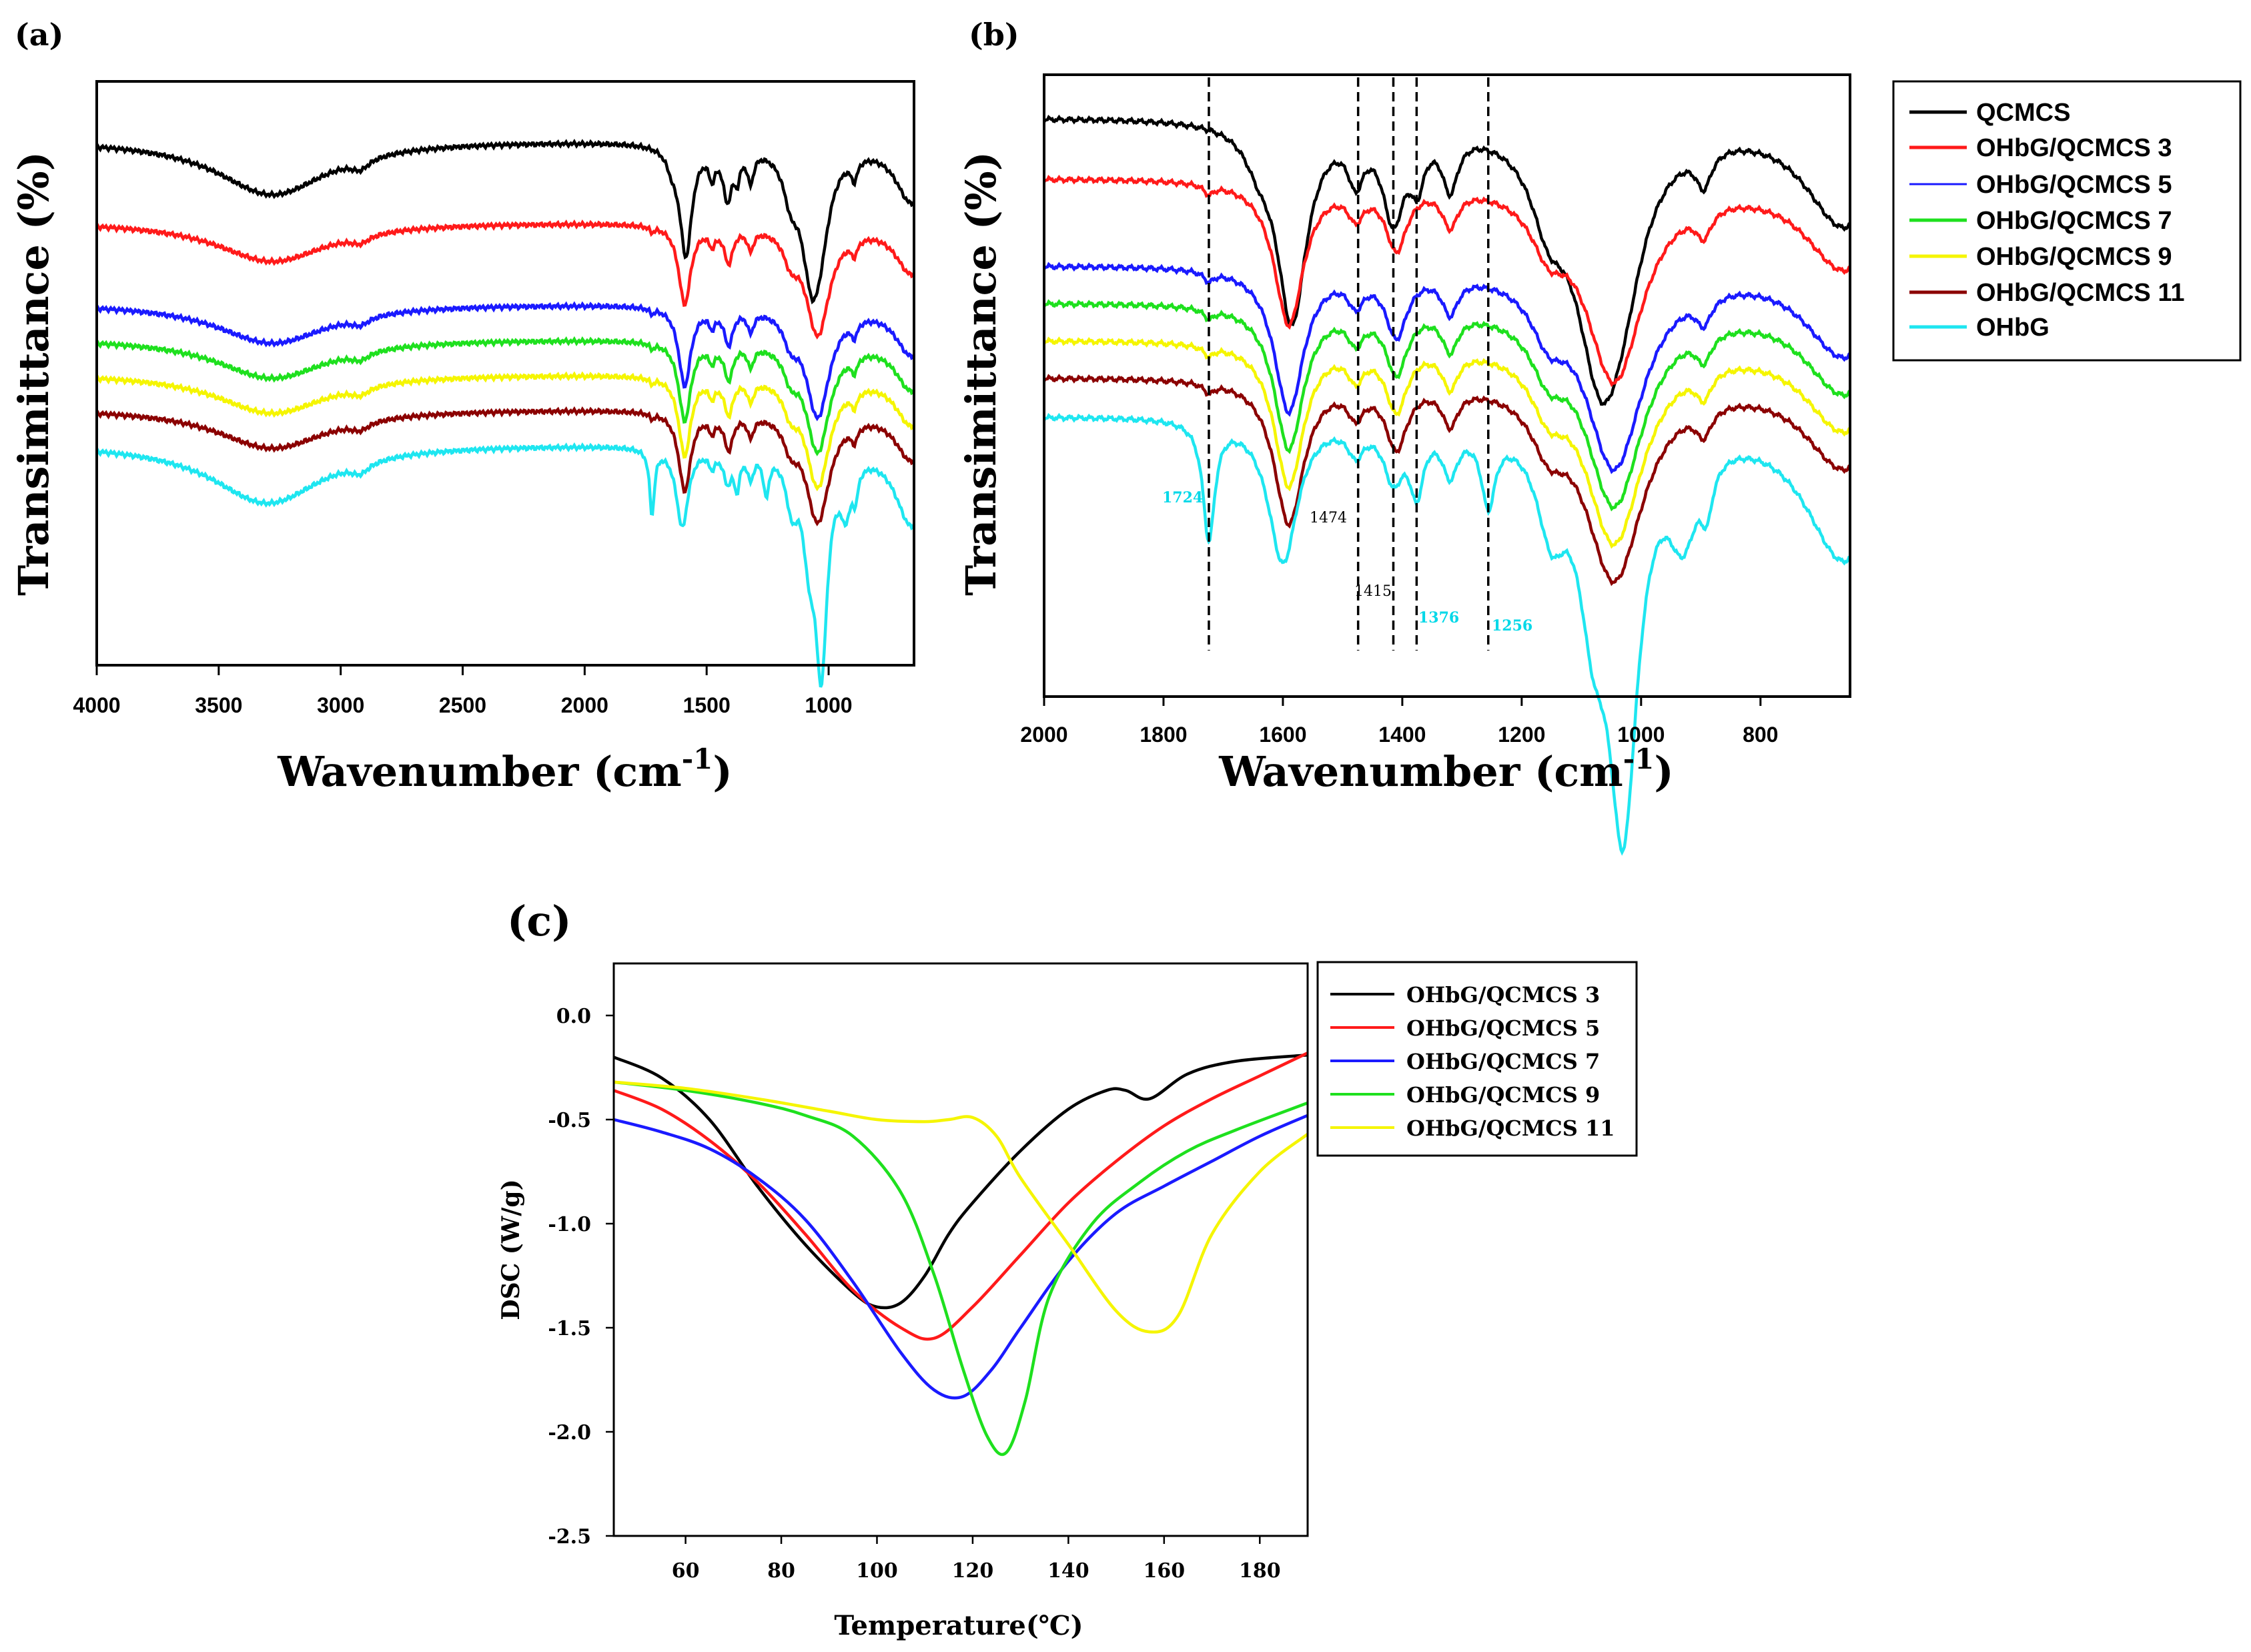  What do you see at coordinates (994, 35) in the screenshot?
I see `panel-b-label: (b)` at bounding box center [994, 35].